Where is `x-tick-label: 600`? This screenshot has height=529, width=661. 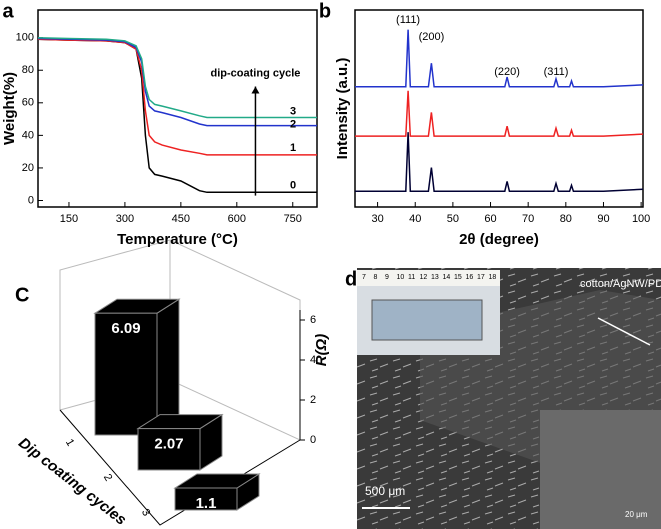
x-tick-label: 600 is located at coordinates (237, 219).